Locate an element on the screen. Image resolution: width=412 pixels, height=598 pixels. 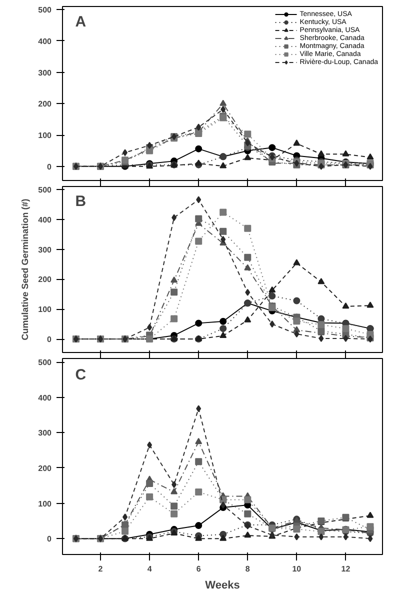
x-tick-label: 6 is located at coordinates (199, 569).